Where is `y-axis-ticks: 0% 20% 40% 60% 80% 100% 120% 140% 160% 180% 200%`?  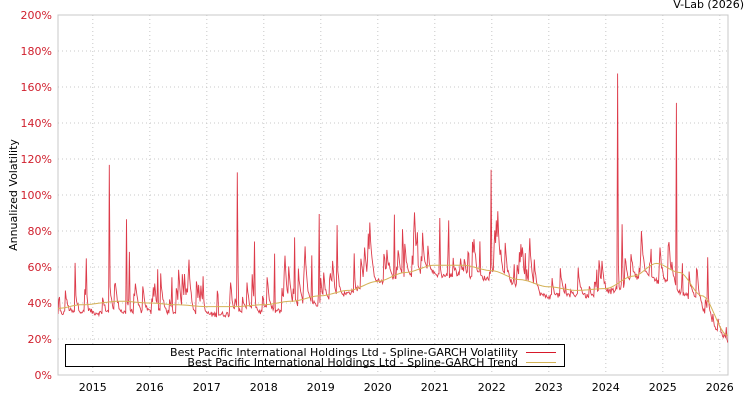 y-axis-ticks: 0% 20% 40% 60% 80% 100% 120% 140% 160% 180% 200% is located at coordinates (36, 195).